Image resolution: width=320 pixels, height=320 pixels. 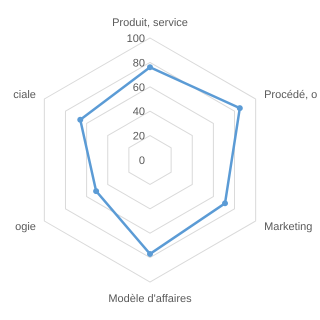 I want to click on y-tick-label: 100, so click(x=135, y=39).